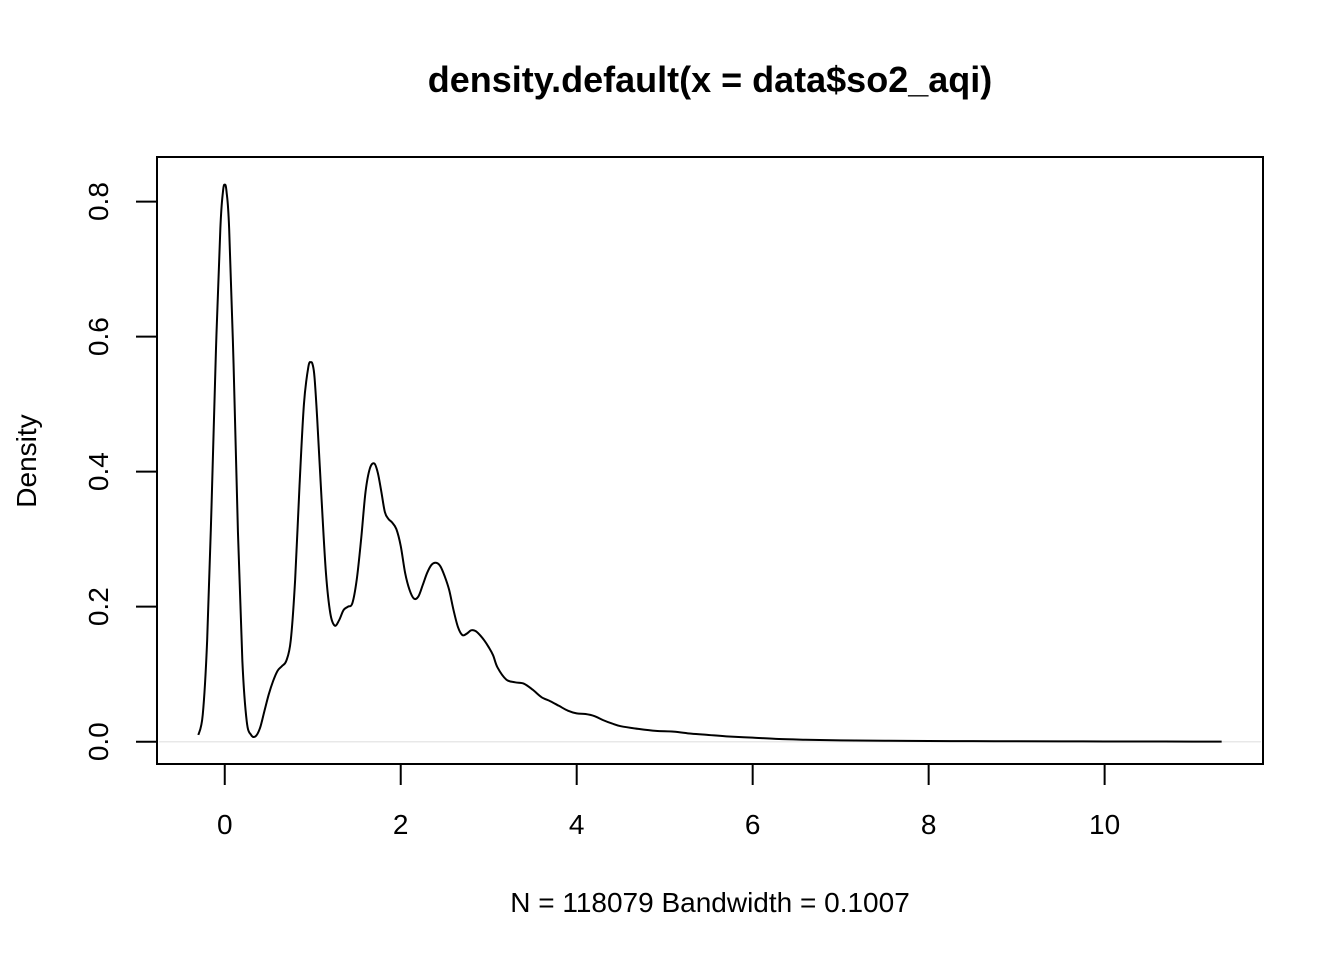 This screenshot has width=1344, height=960. What do you see at coordinates (98, 606) in the screenshot?
I see `y-tick-label: 0.2` at bounding box center [98, 606].